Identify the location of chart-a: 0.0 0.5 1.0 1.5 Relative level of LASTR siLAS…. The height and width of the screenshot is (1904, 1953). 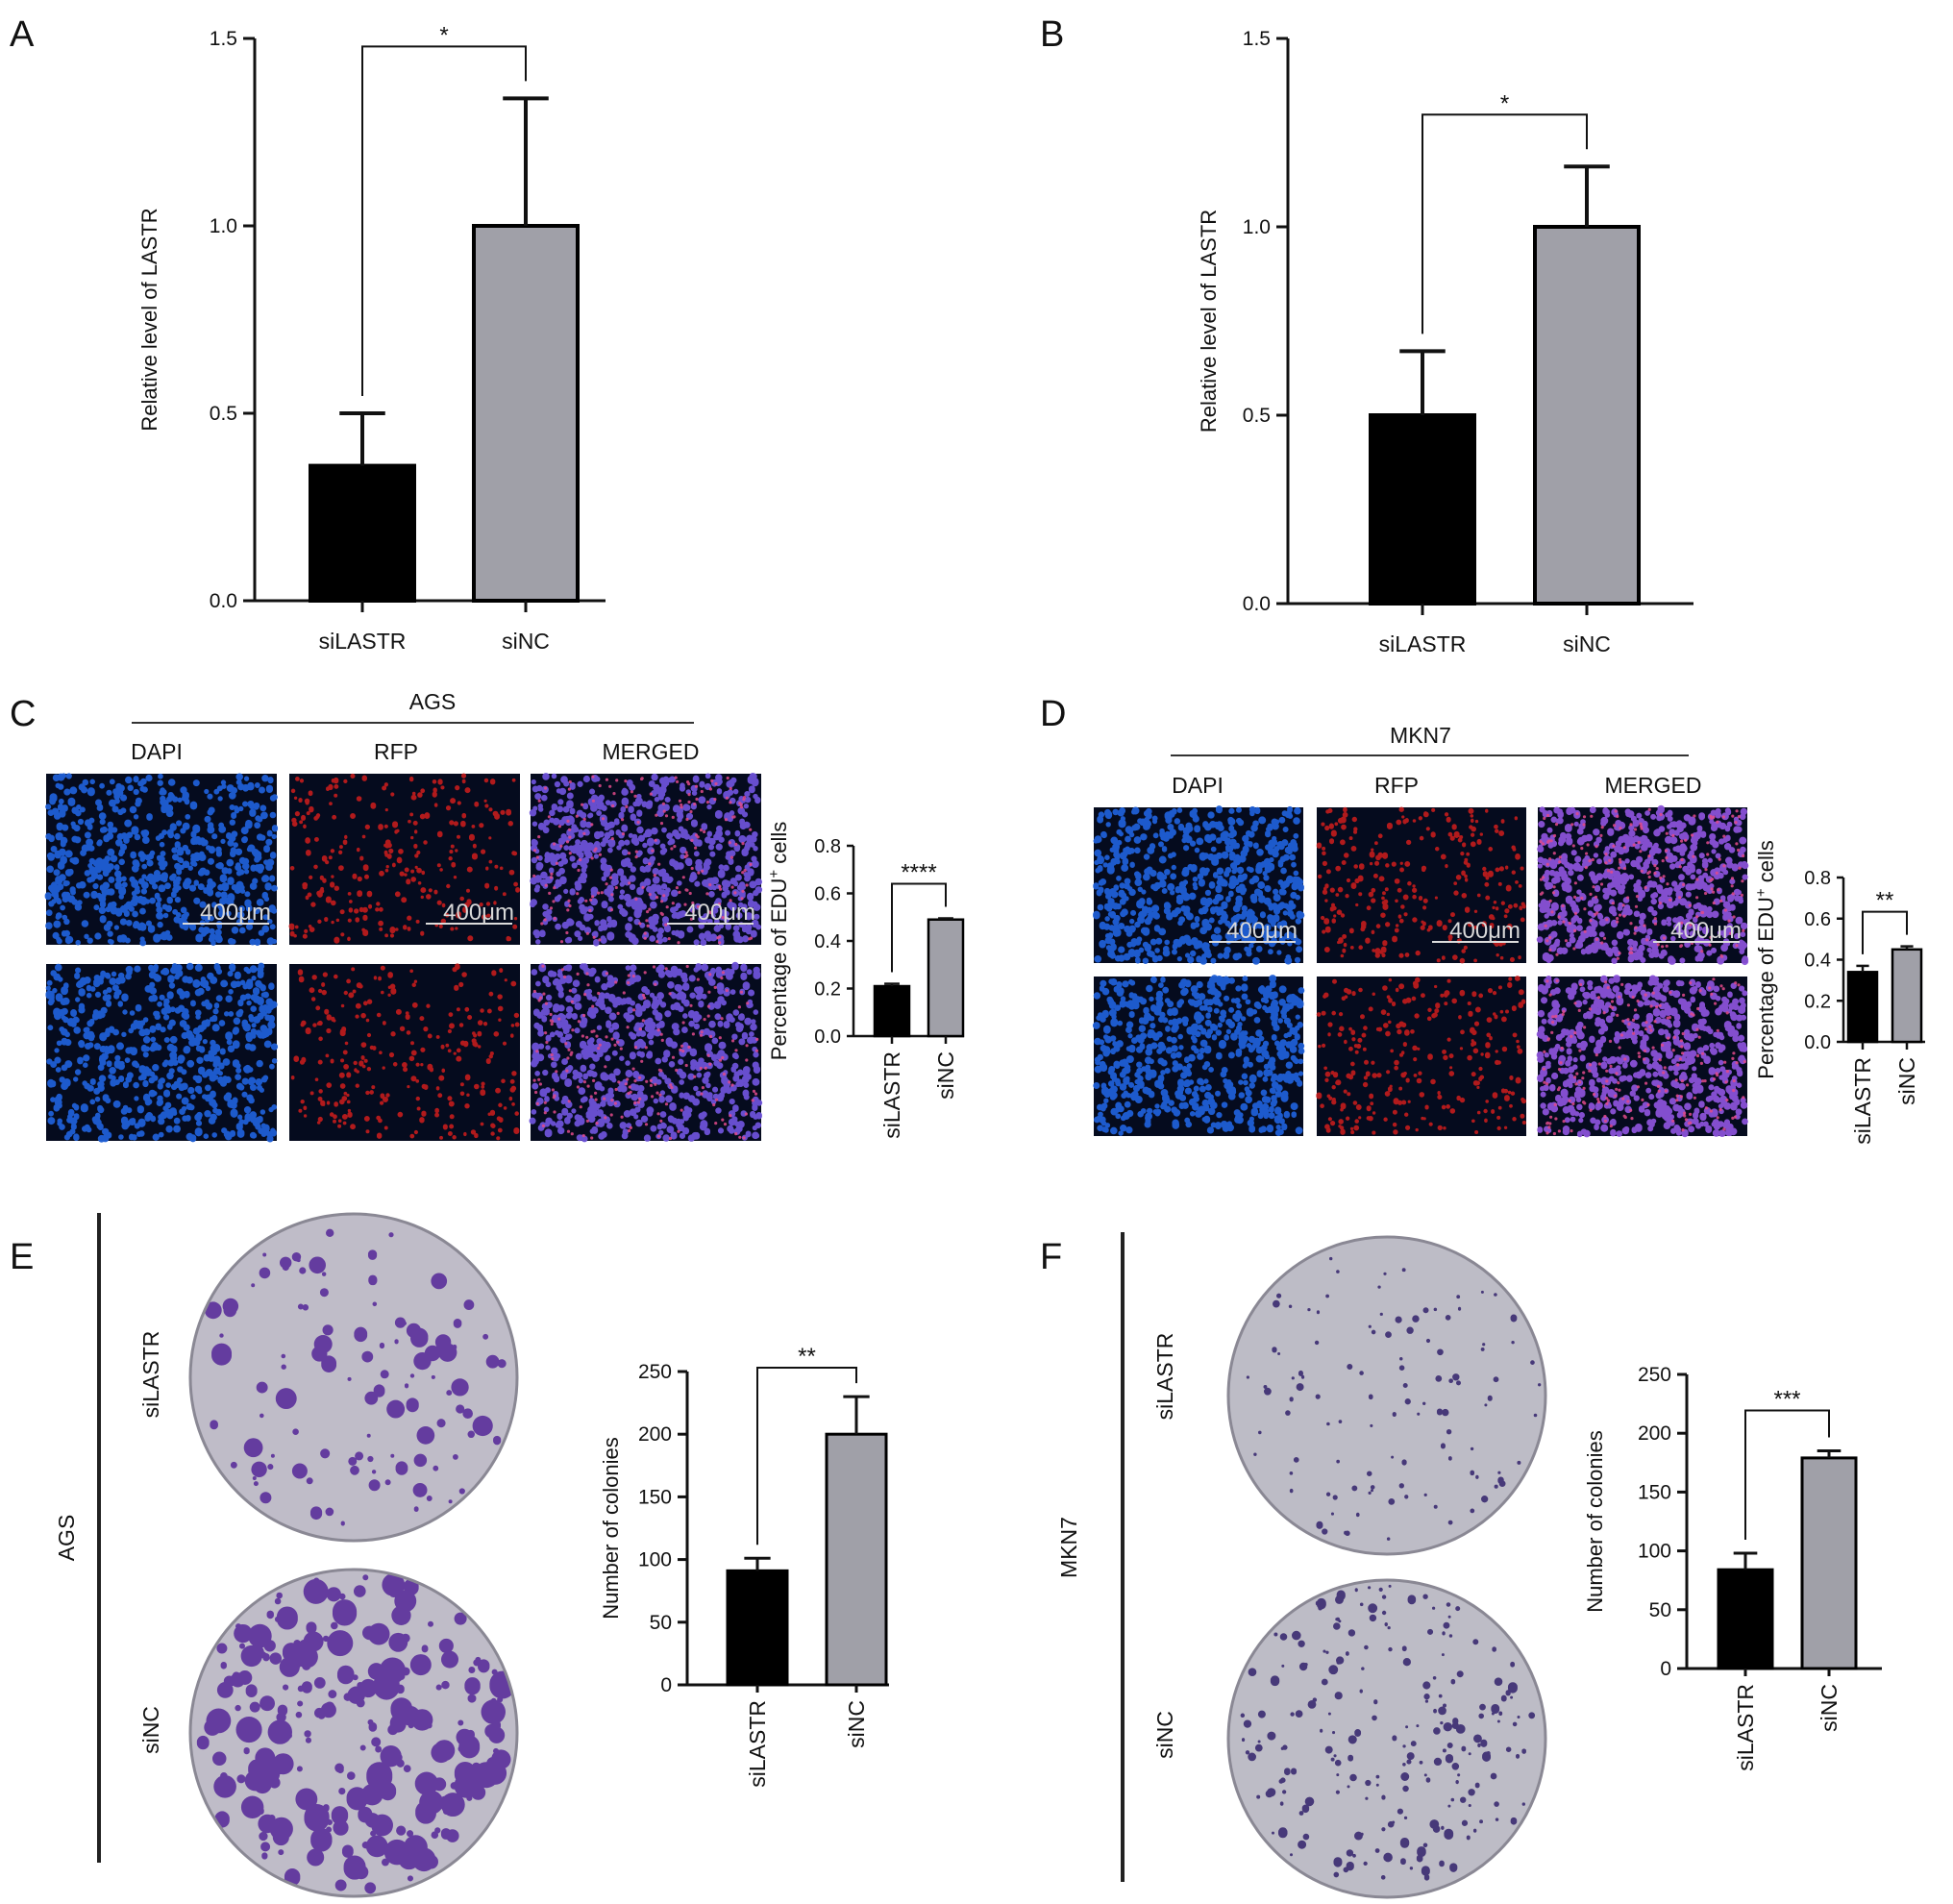
(371, 338).